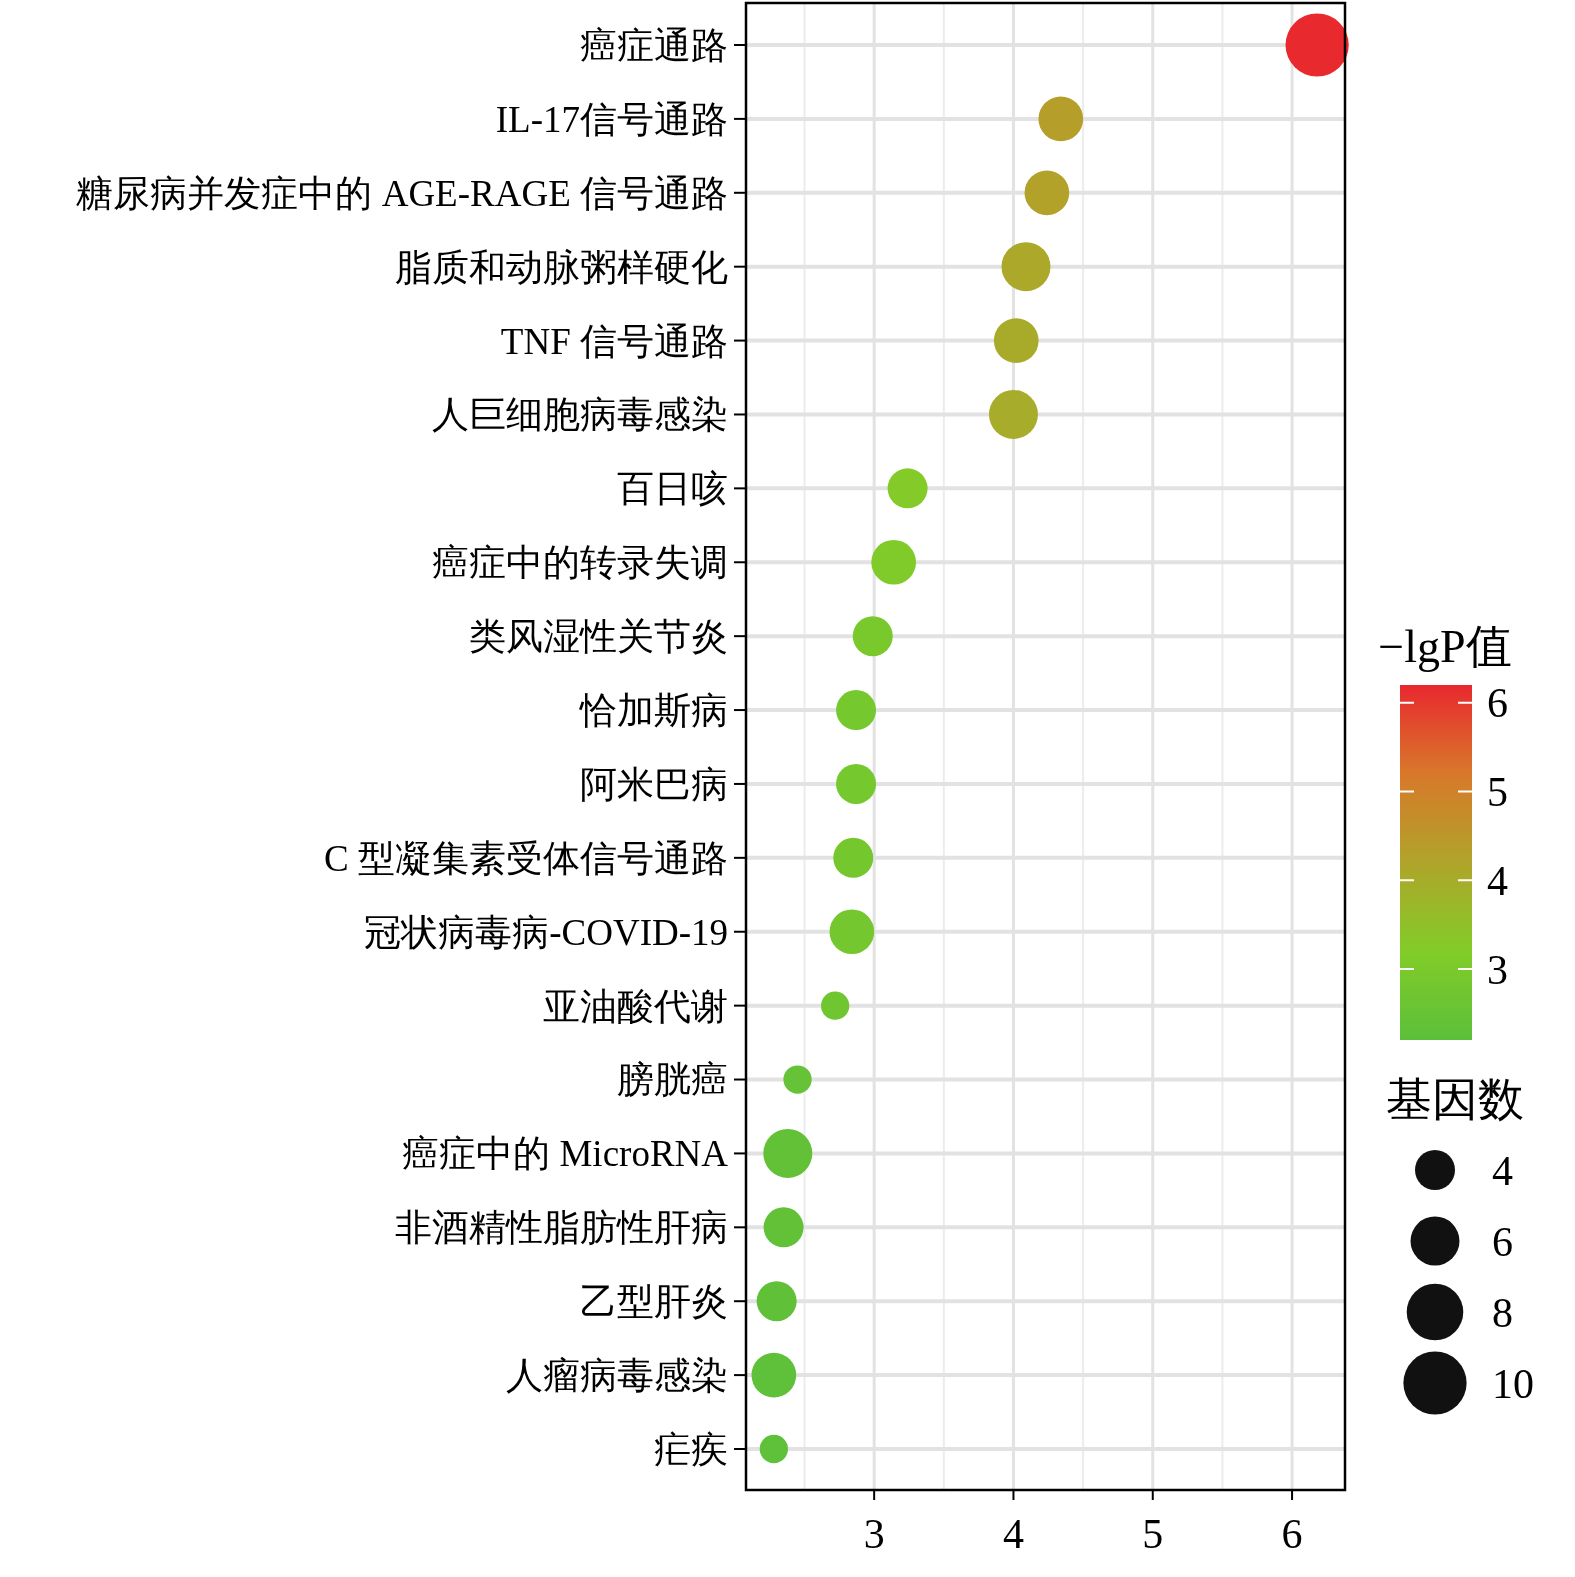 The height and width of the screenshot is (1577, 1575). Describe the element at coordinates (614, 341) in the screenshot. I see `y-tick-label: TNF 信号通路` at that location.